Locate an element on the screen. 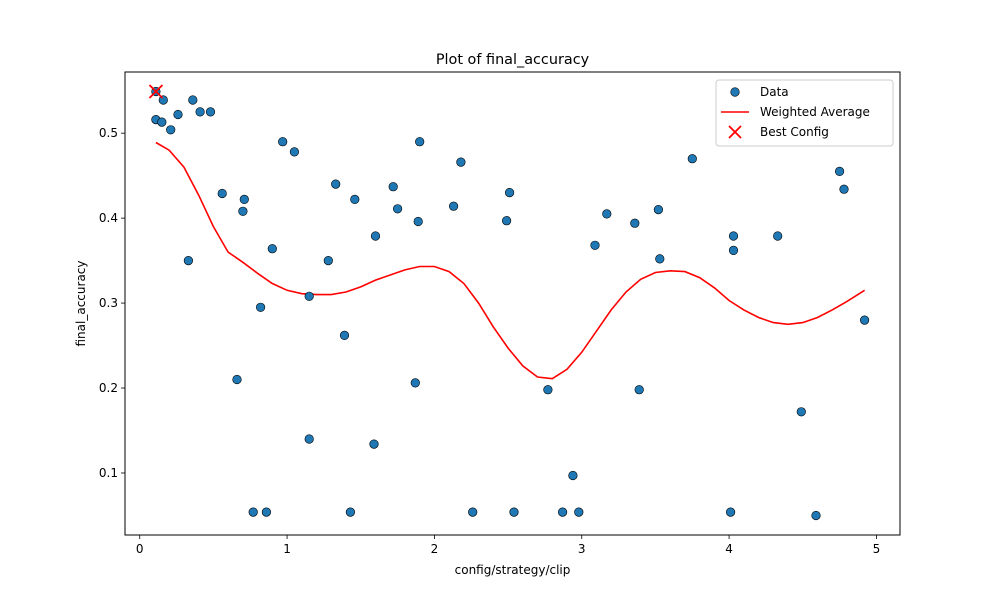 This screenshot has width=1000, height=600. x-tick-label: 5 is located at coordinates (877, 549).